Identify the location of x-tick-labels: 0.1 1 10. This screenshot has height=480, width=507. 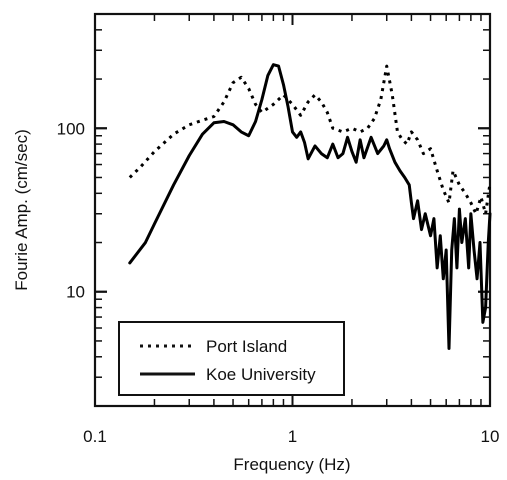
(291, 436).